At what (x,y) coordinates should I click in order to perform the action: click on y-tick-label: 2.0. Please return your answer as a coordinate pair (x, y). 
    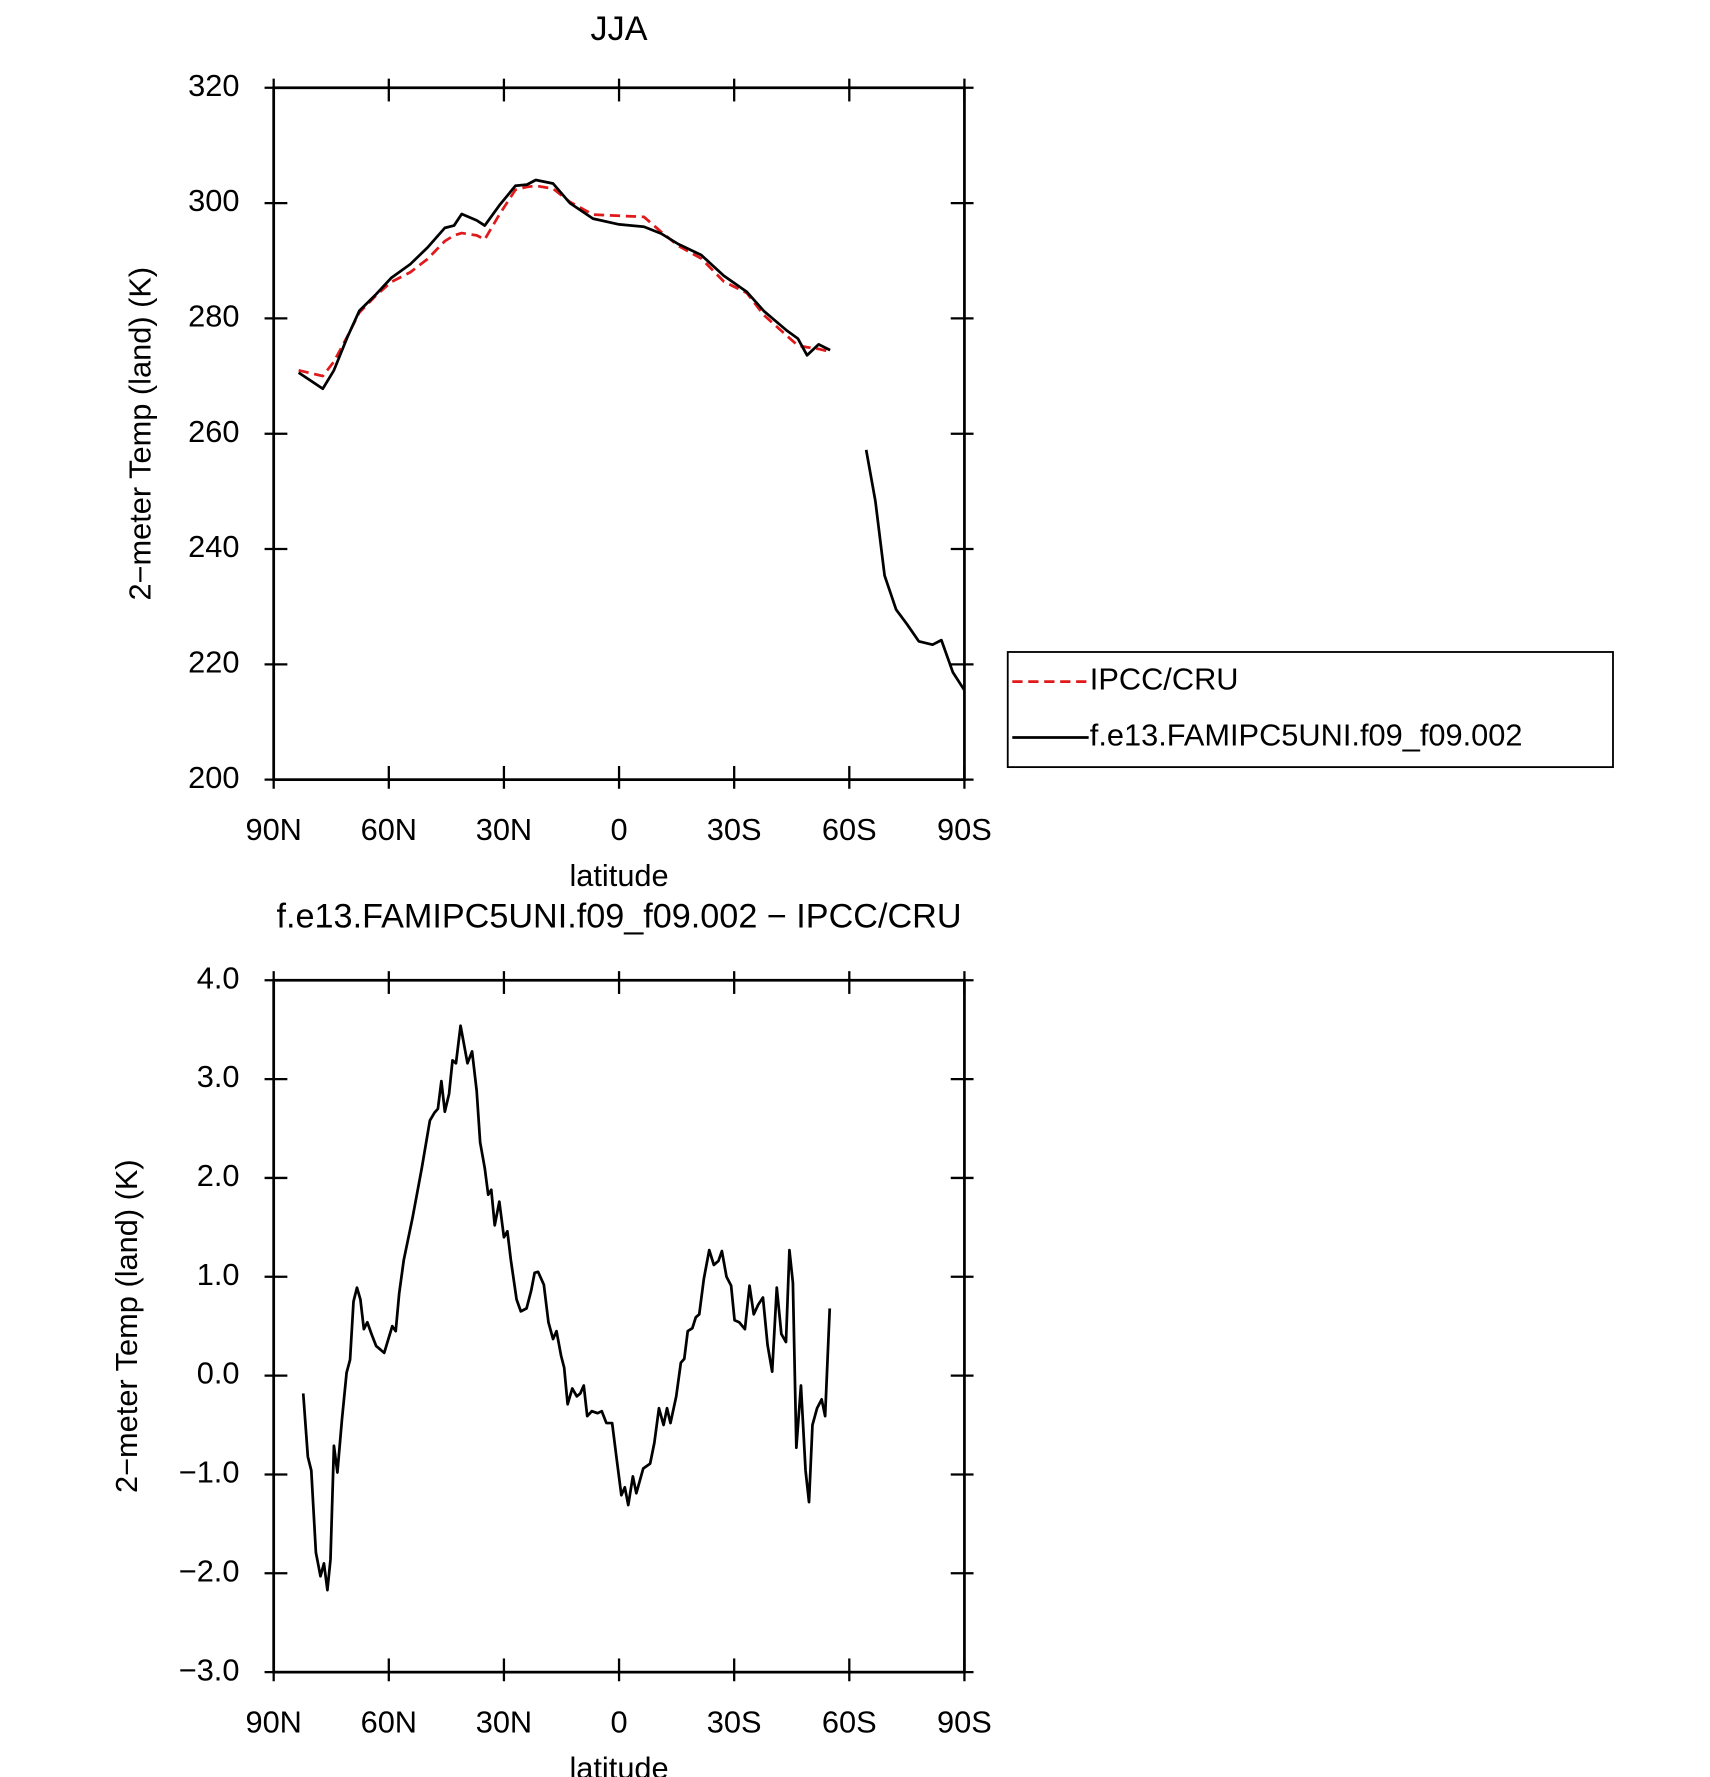
    Looking at the image, I should click on (218, 1175).